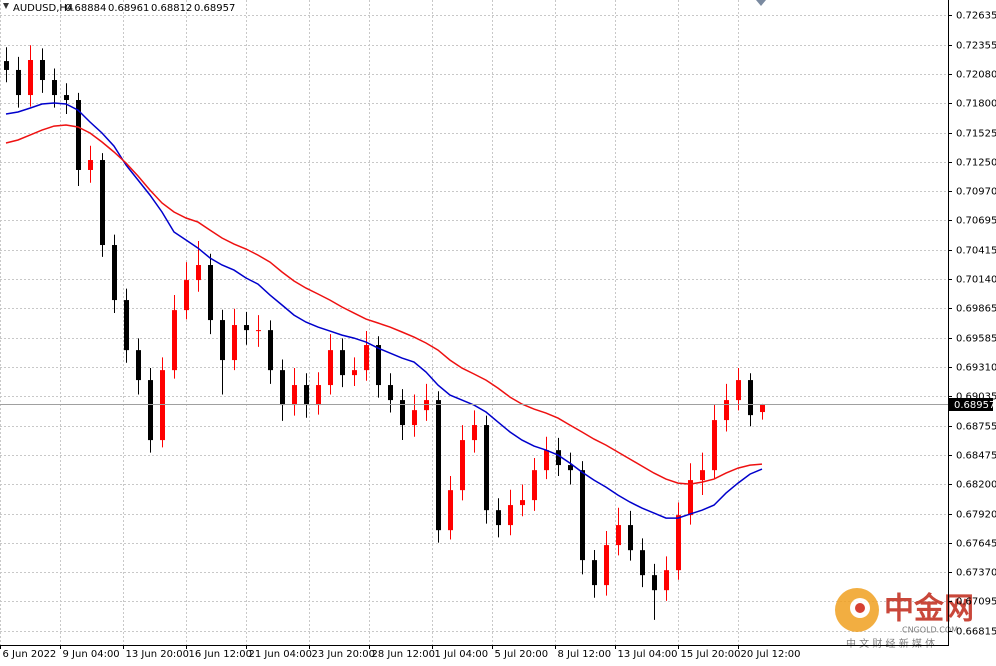 Image resolution: width=996 pixels, height=666 pixels. I want to click on x-tick-label: 1 Jul 04:00, so click(462, 654).